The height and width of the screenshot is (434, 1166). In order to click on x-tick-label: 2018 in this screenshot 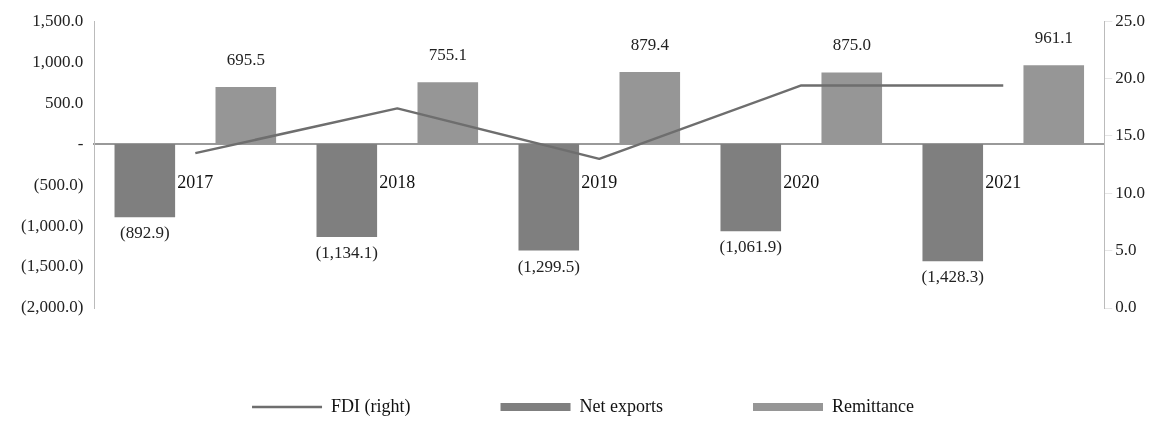, I will do `click(397, 181)`.